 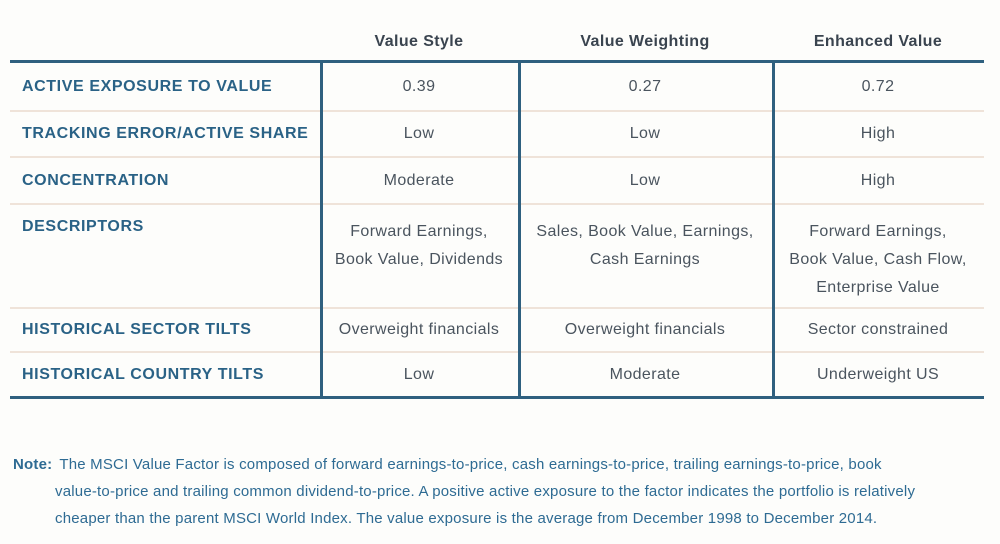 I want to click on row-label: DESCRIPTORS, so click(x=83, y=226).